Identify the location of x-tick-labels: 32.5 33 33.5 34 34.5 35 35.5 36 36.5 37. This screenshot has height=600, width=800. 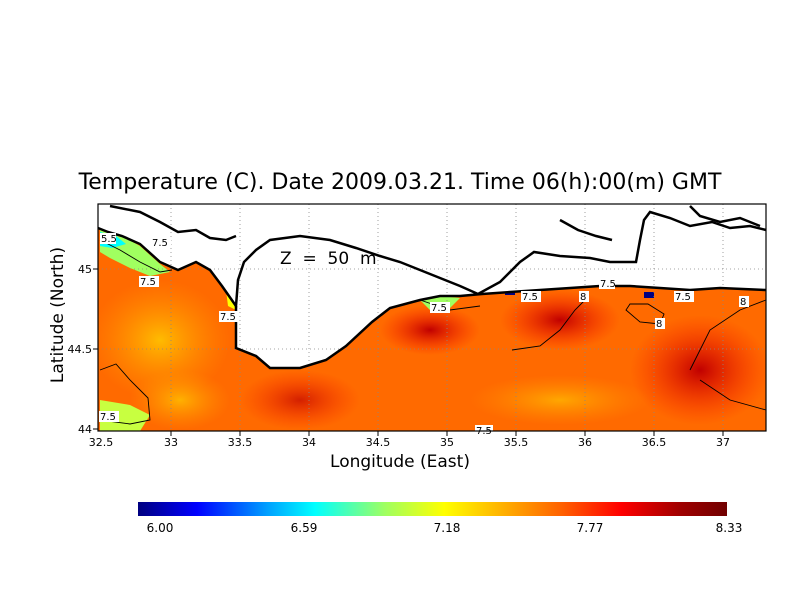
(409, 442).